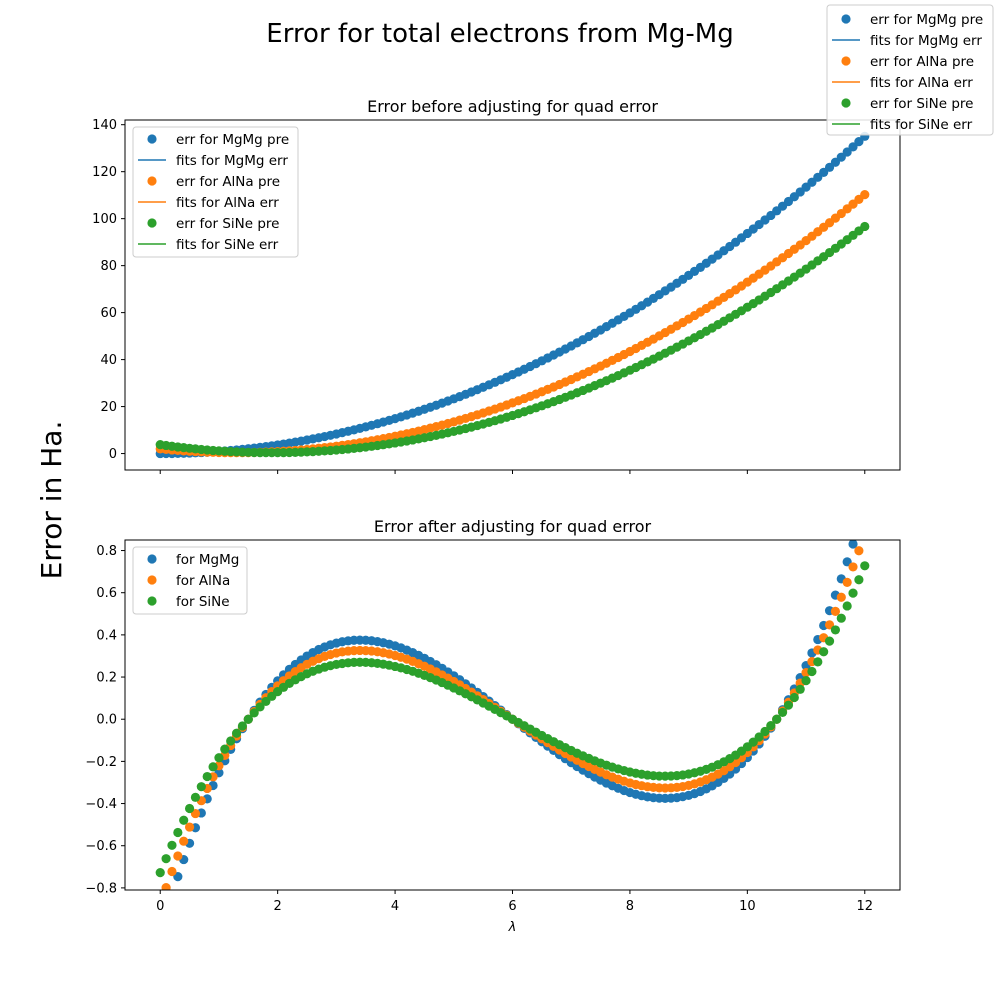 This screenshot has height=1000, width=1000. What do you see at coordinates (108, 407) in the screenshot?
I see `y-tick-label: 20` at bounding box center [108, 407].